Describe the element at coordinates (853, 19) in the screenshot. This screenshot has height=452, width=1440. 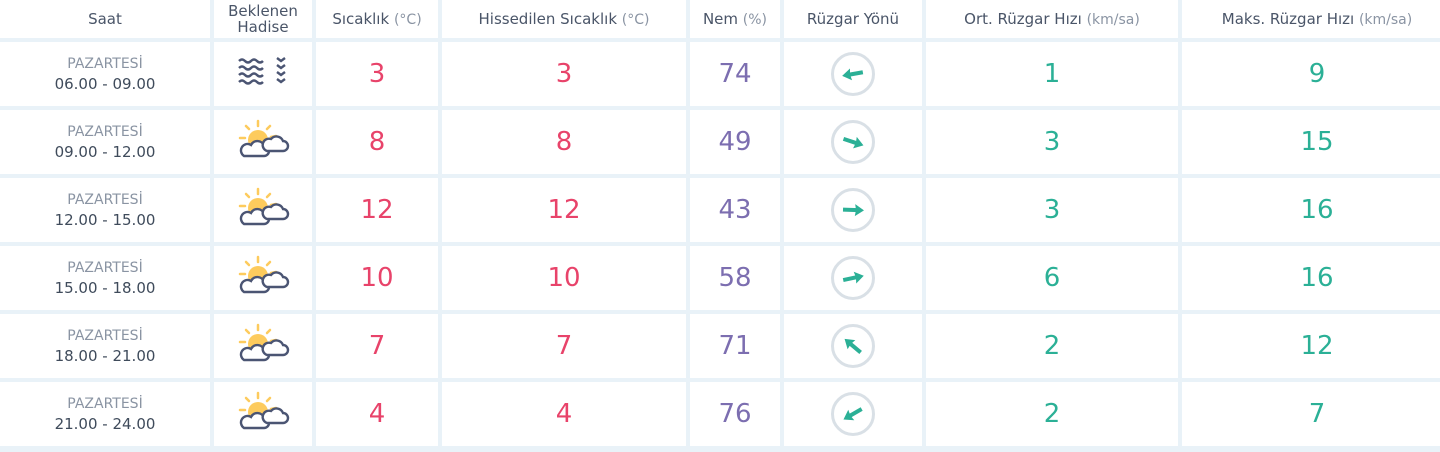
I see `header-ruzgar-yonu: Rüzgar Yönü` at that location.